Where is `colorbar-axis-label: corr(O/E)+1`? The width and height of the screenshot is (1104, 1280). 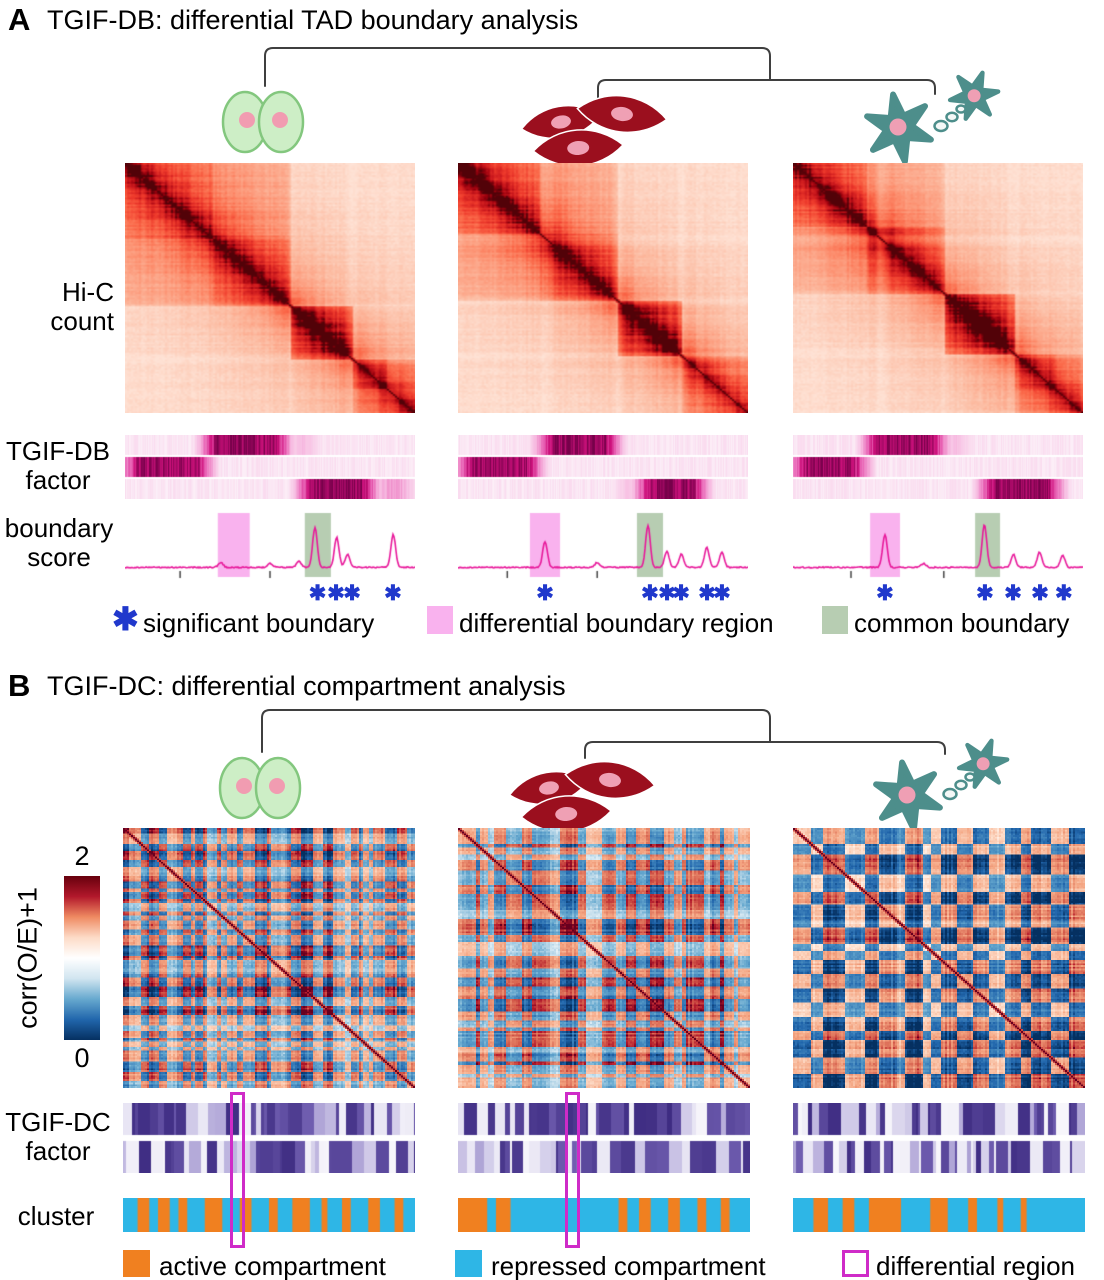
colorbar-axis-label: corr(O/E)+1 is located at coordinates (27, 958).